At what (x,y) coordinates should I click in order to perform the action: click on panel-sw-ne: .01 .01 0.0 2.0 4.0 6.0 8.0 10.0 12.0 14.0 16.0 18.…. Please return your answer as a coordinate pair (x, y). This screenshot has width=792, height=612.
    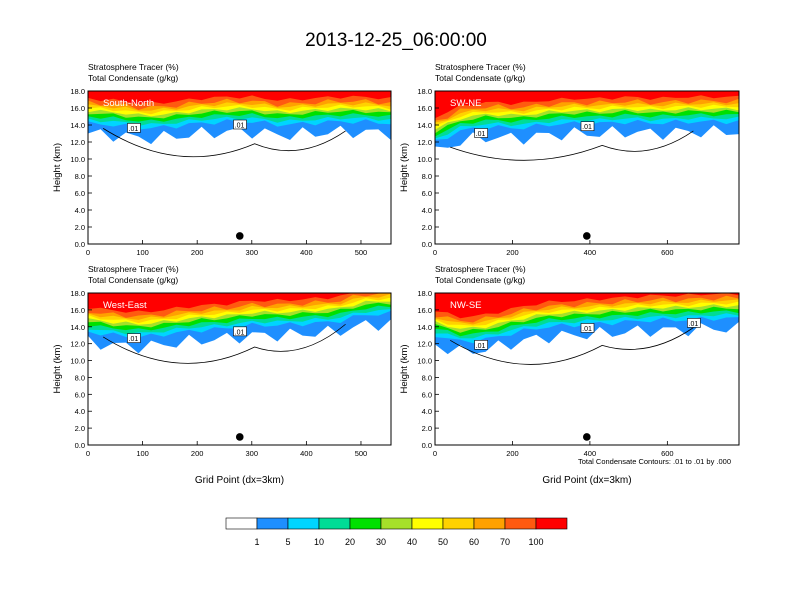
    Looking at the image, I should click on (569, 159).